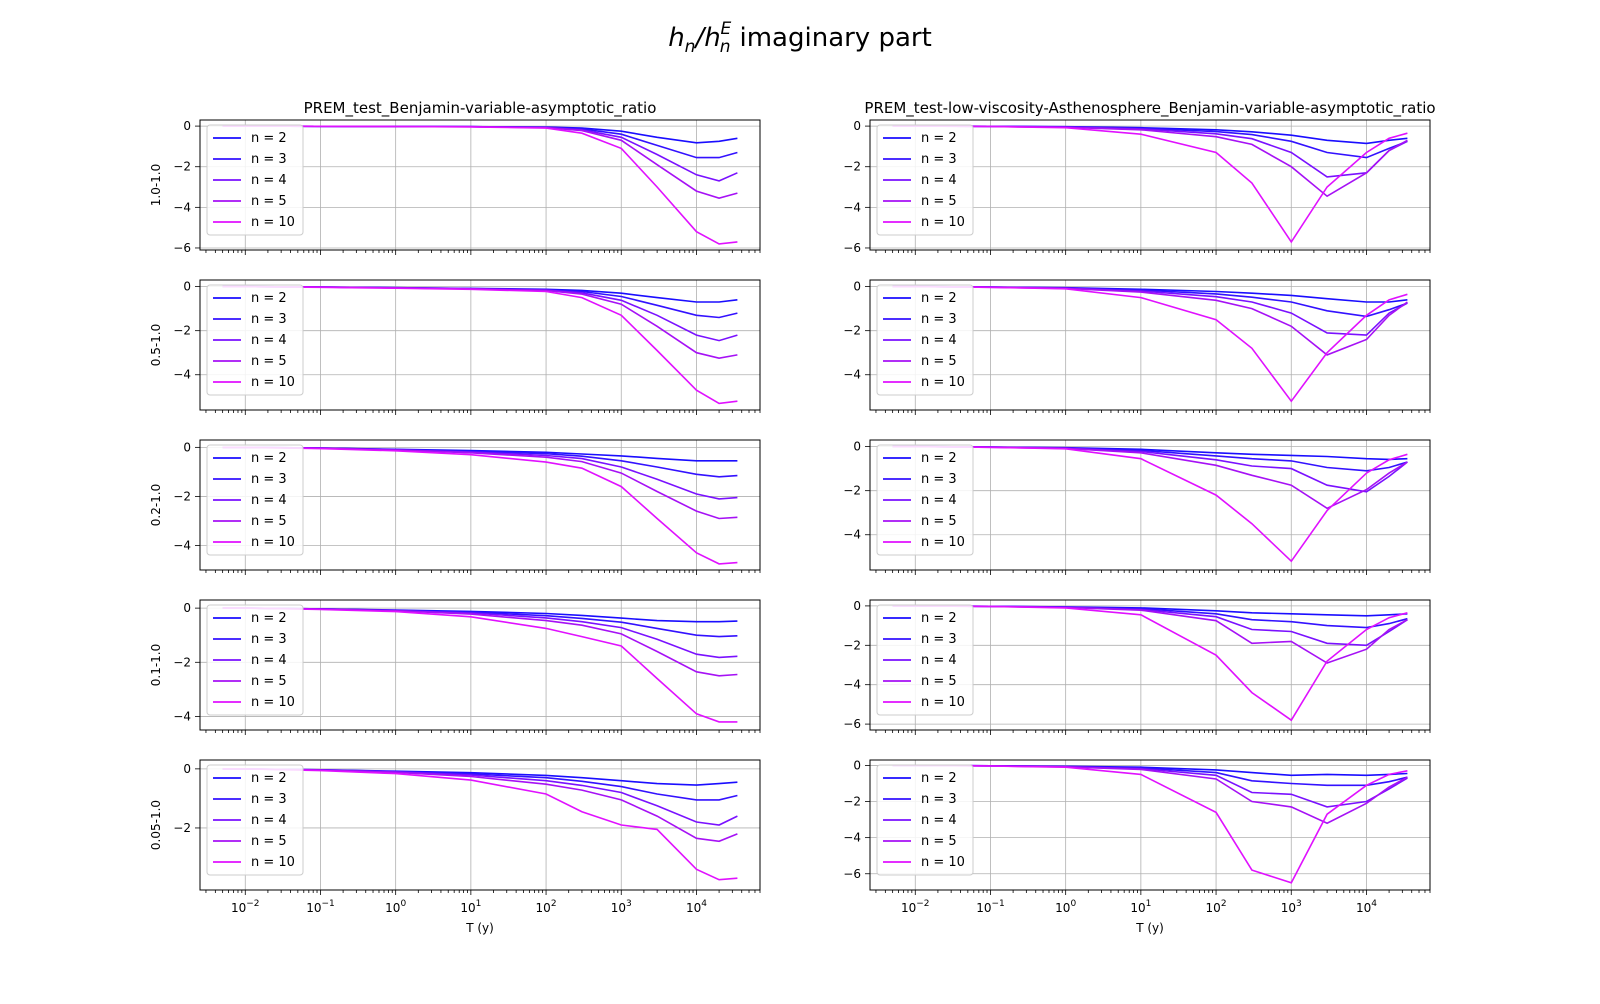 This screenshot has width=1600, height=1004. I want to click on subplot-3-1: 0 −2 −4 −6 n = 2 n = 3 n = 4 n = 5 n = 10, so click(1137, 667).